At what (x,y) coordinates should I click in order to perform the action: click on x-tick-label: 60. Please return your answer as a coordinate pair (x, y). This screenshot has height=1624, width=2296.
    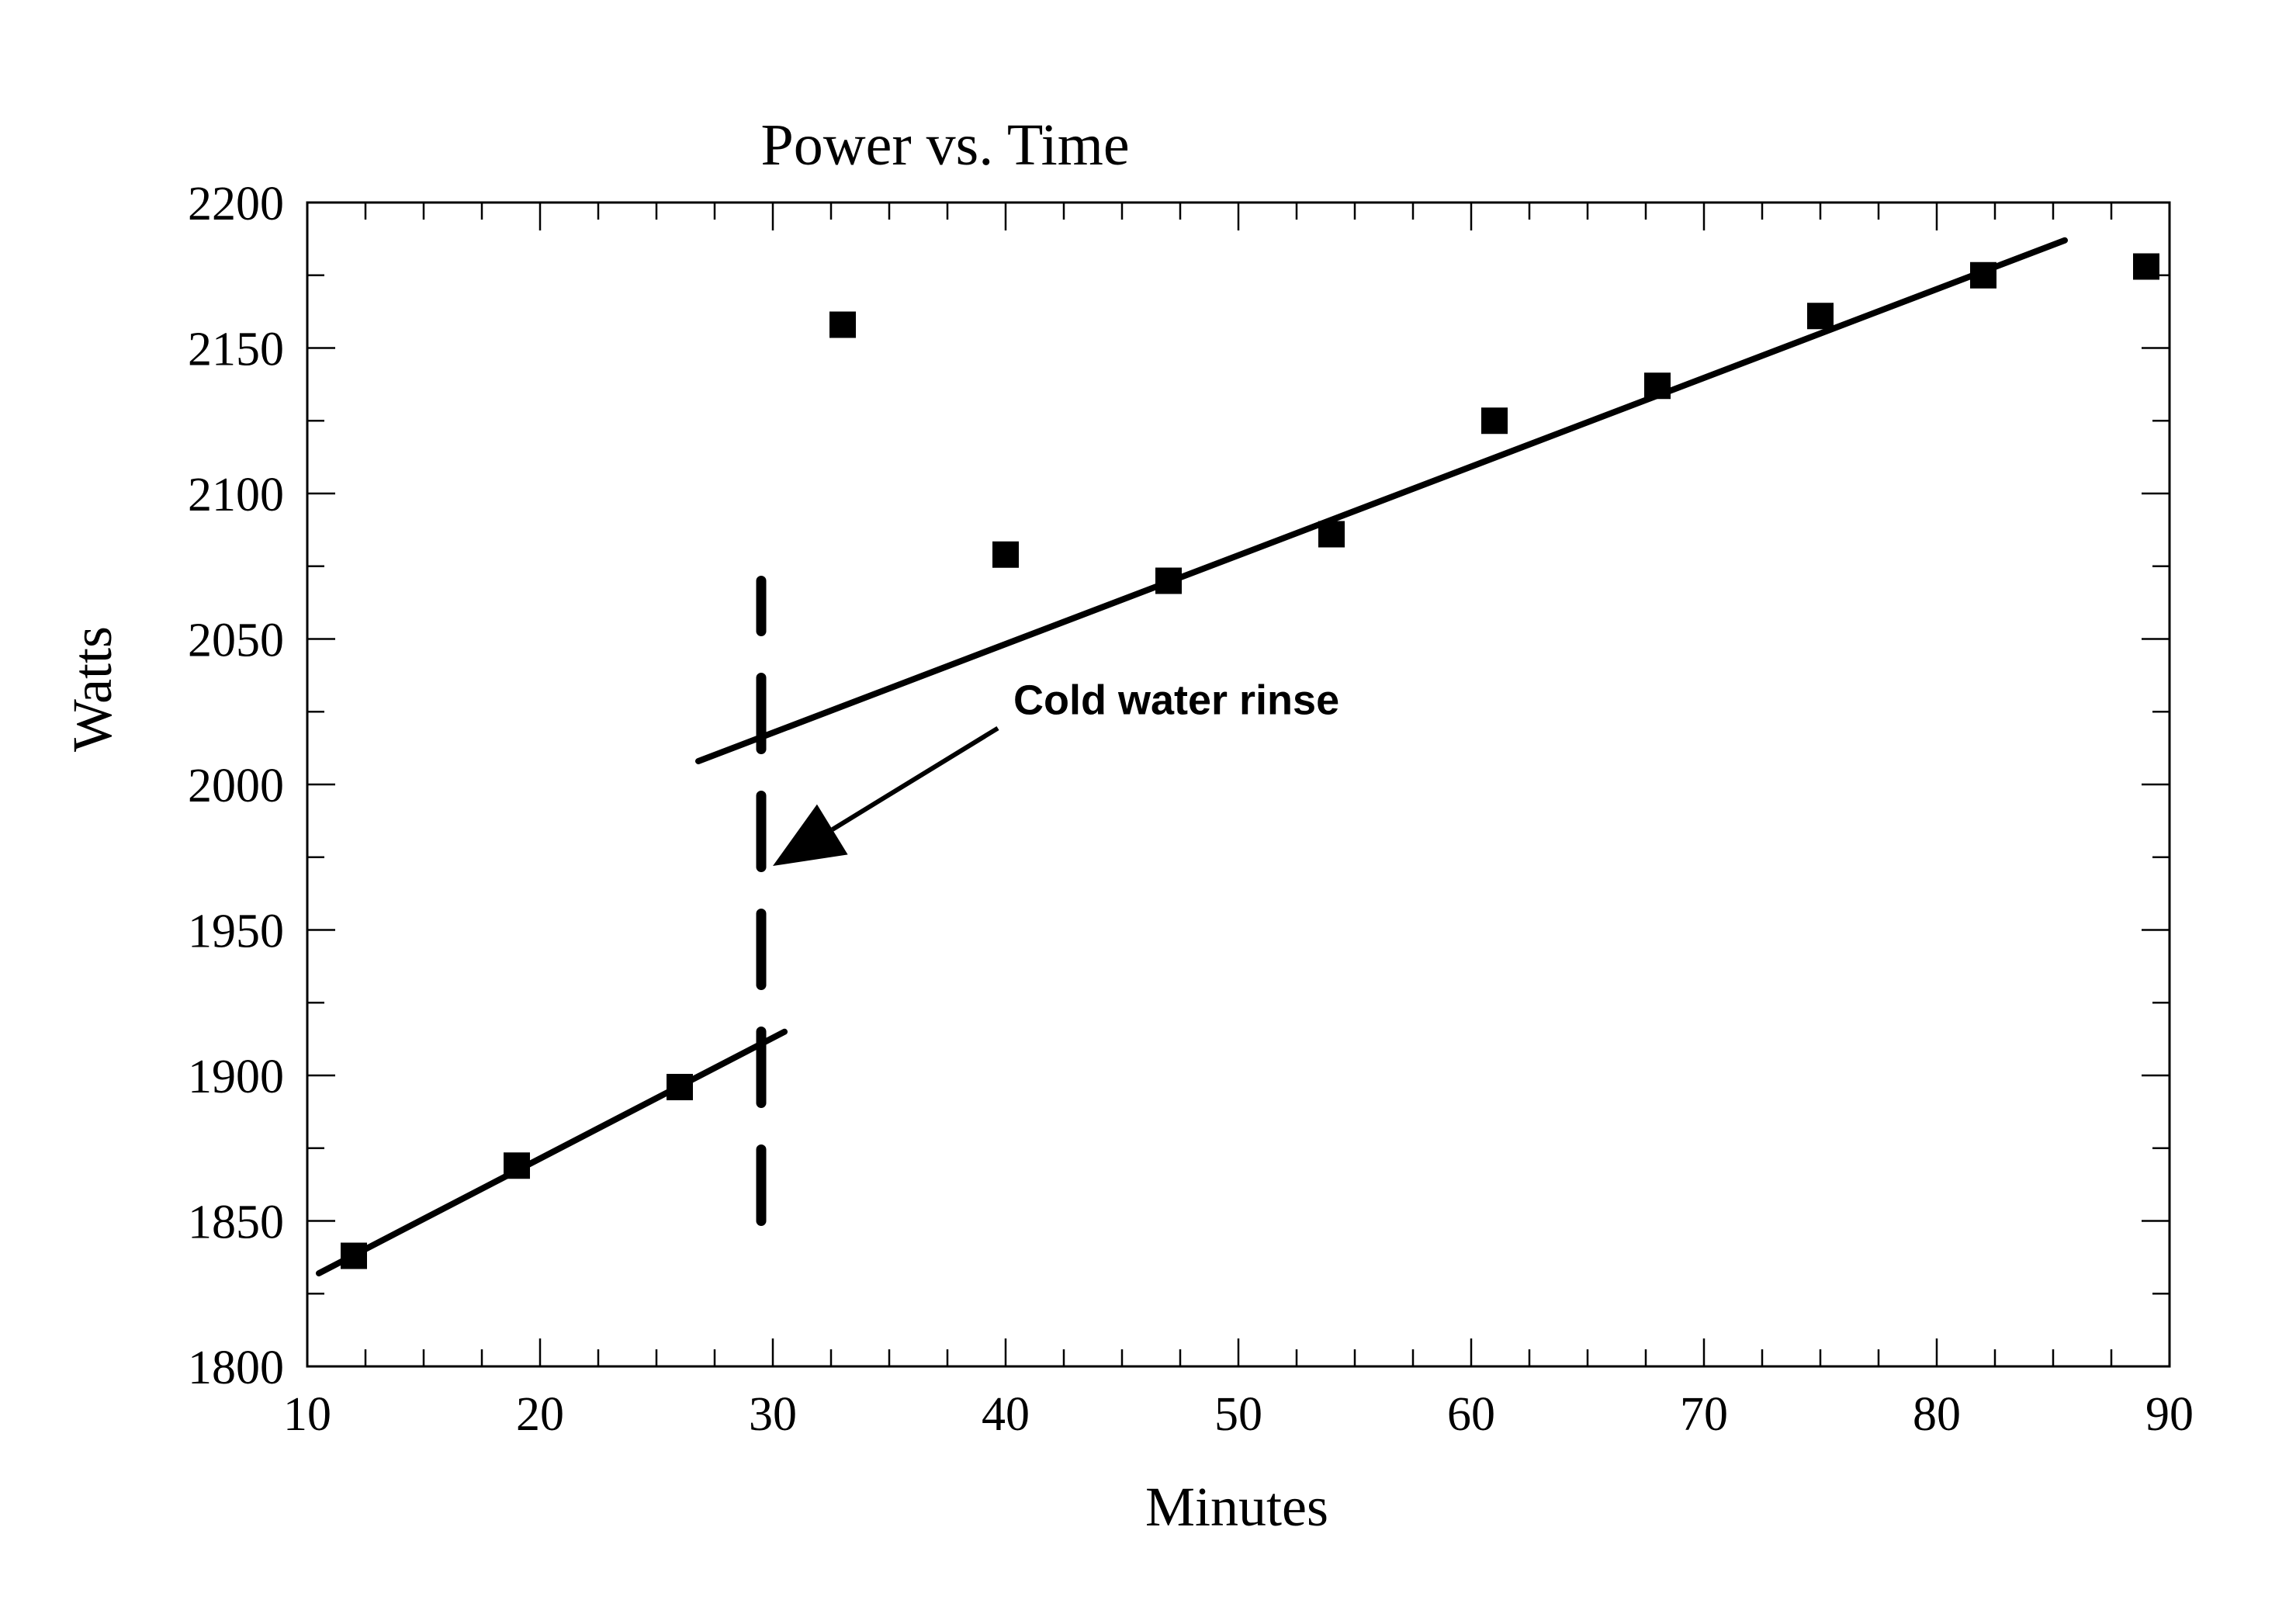
    Looking at the image, I should click on (1471, 1414).